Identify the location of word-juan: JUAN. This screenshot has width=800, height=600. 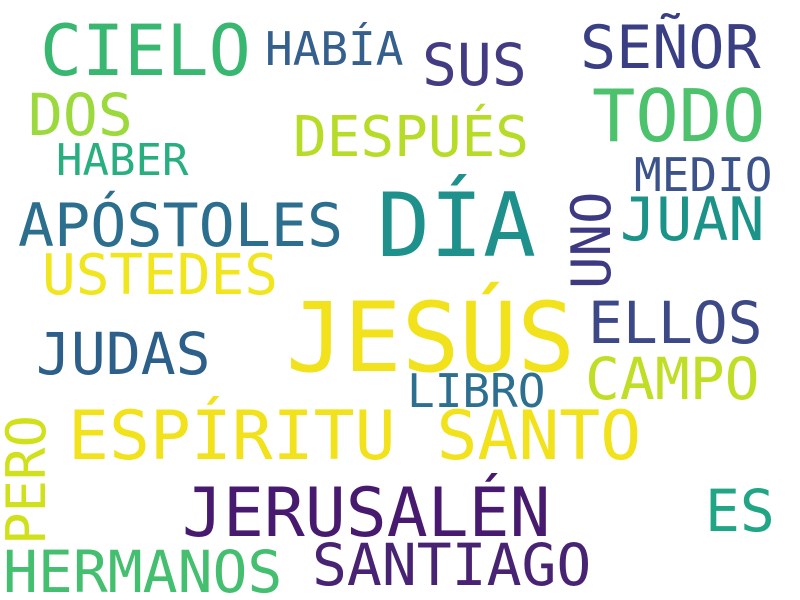
(692, 220).